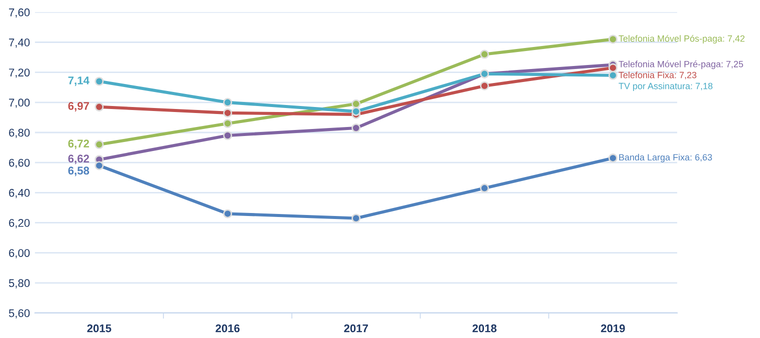 This screenshot has width=760, height=338. Describe the element at coordinates (79, 81) in the screenshot. I see `data-label: 7,14` at that location.